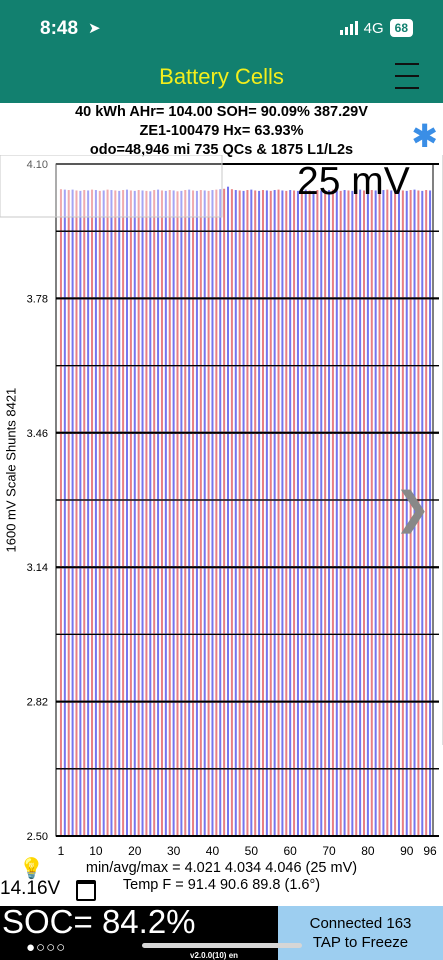 The image size is (443, 960). I want to click on status-indicators: 4G 68, so click(376, 28).